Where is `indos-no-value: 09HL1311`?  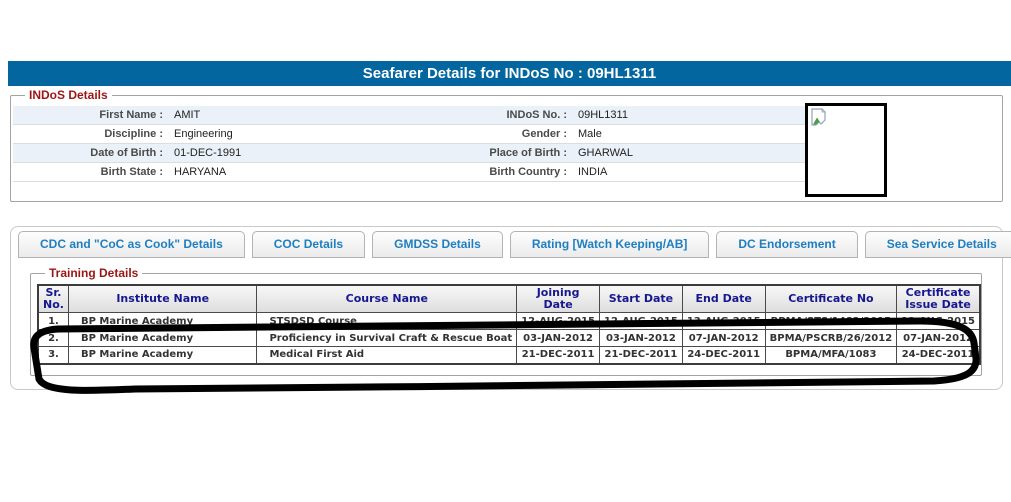
indos-no-value: 09HL1311 is located at coordinates (603, 115).